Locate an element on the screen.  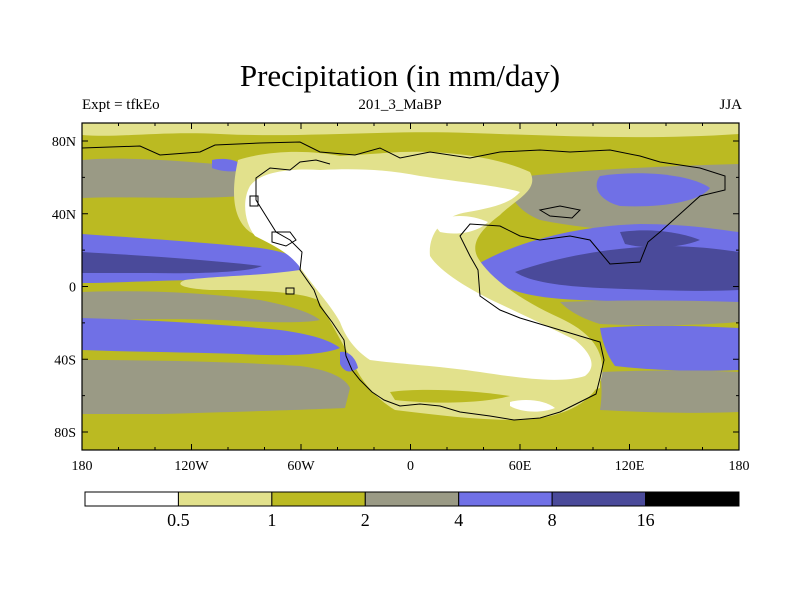
band-grey-seq-east is located at coordinates (649, 313).